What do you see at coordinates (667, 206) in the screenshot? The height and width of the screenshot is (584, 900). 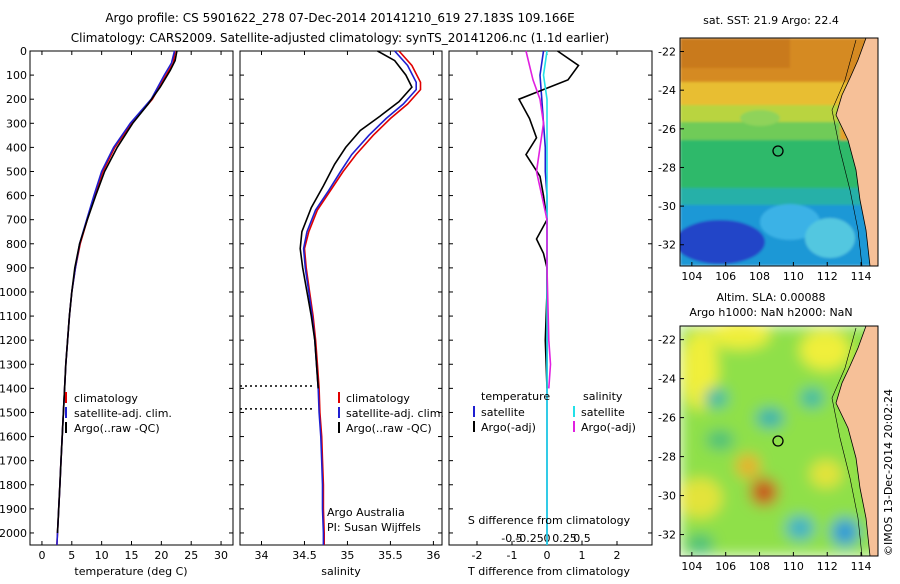 I see `lat-tick-label: -30` at bounding box center [667, 206].